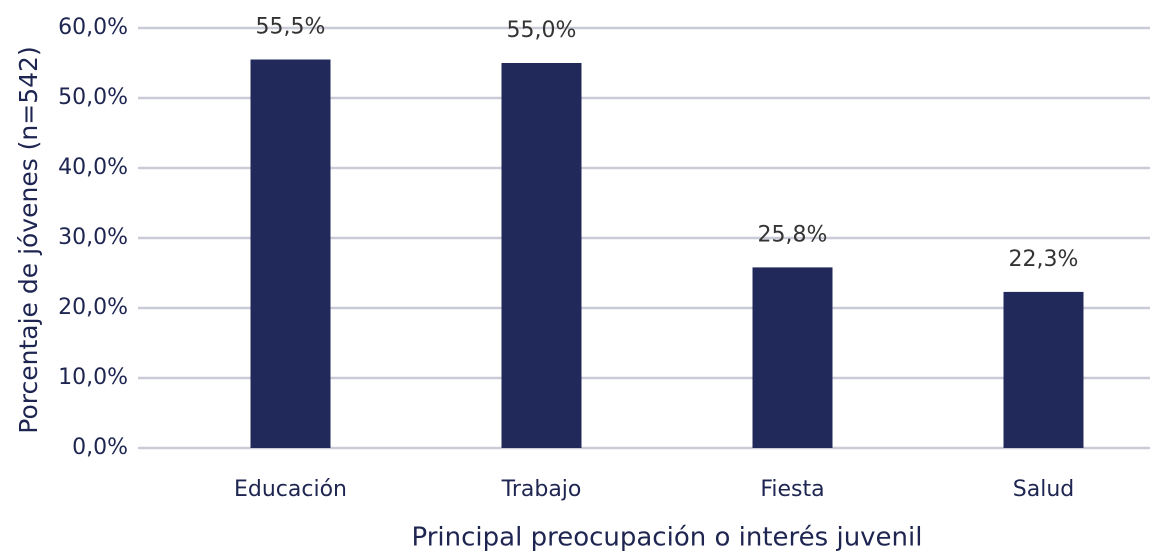 This screenshot has width=1155, height=555. Describe the element at coordinates (28, 239) in the screenshot. I see `y-axis-label: Porcentaje de jóvenes (n=542)` at that location.